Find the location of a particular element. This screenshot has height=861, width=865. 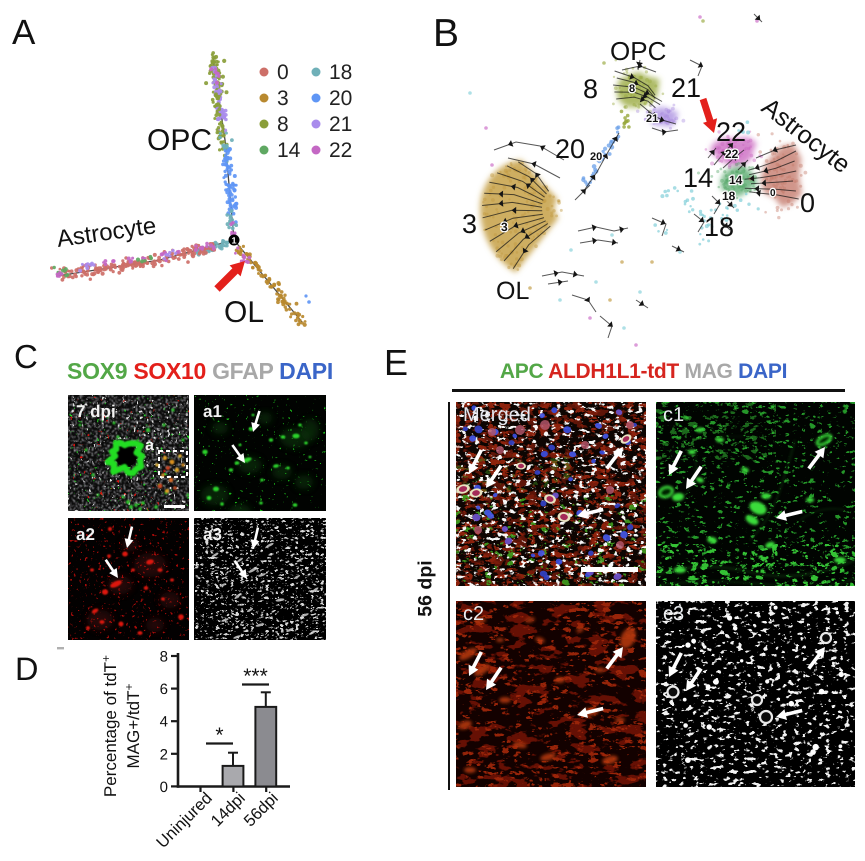

svg-text: B is located at coordinates (446, 33).